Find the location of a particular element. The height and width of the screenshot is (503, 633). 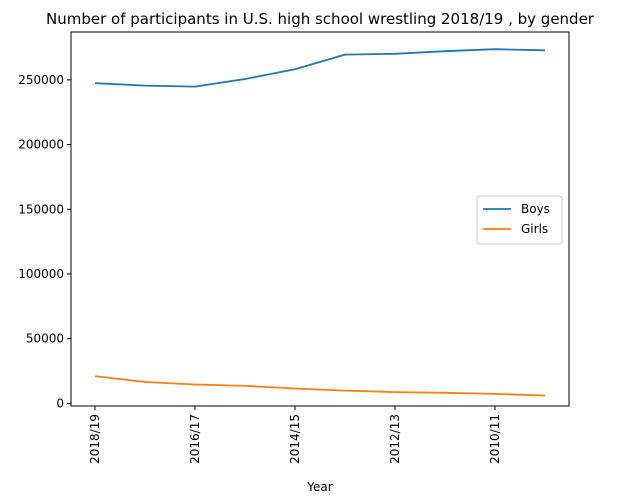

y-tick-label: 150000 is located at coordinates (41, 209).